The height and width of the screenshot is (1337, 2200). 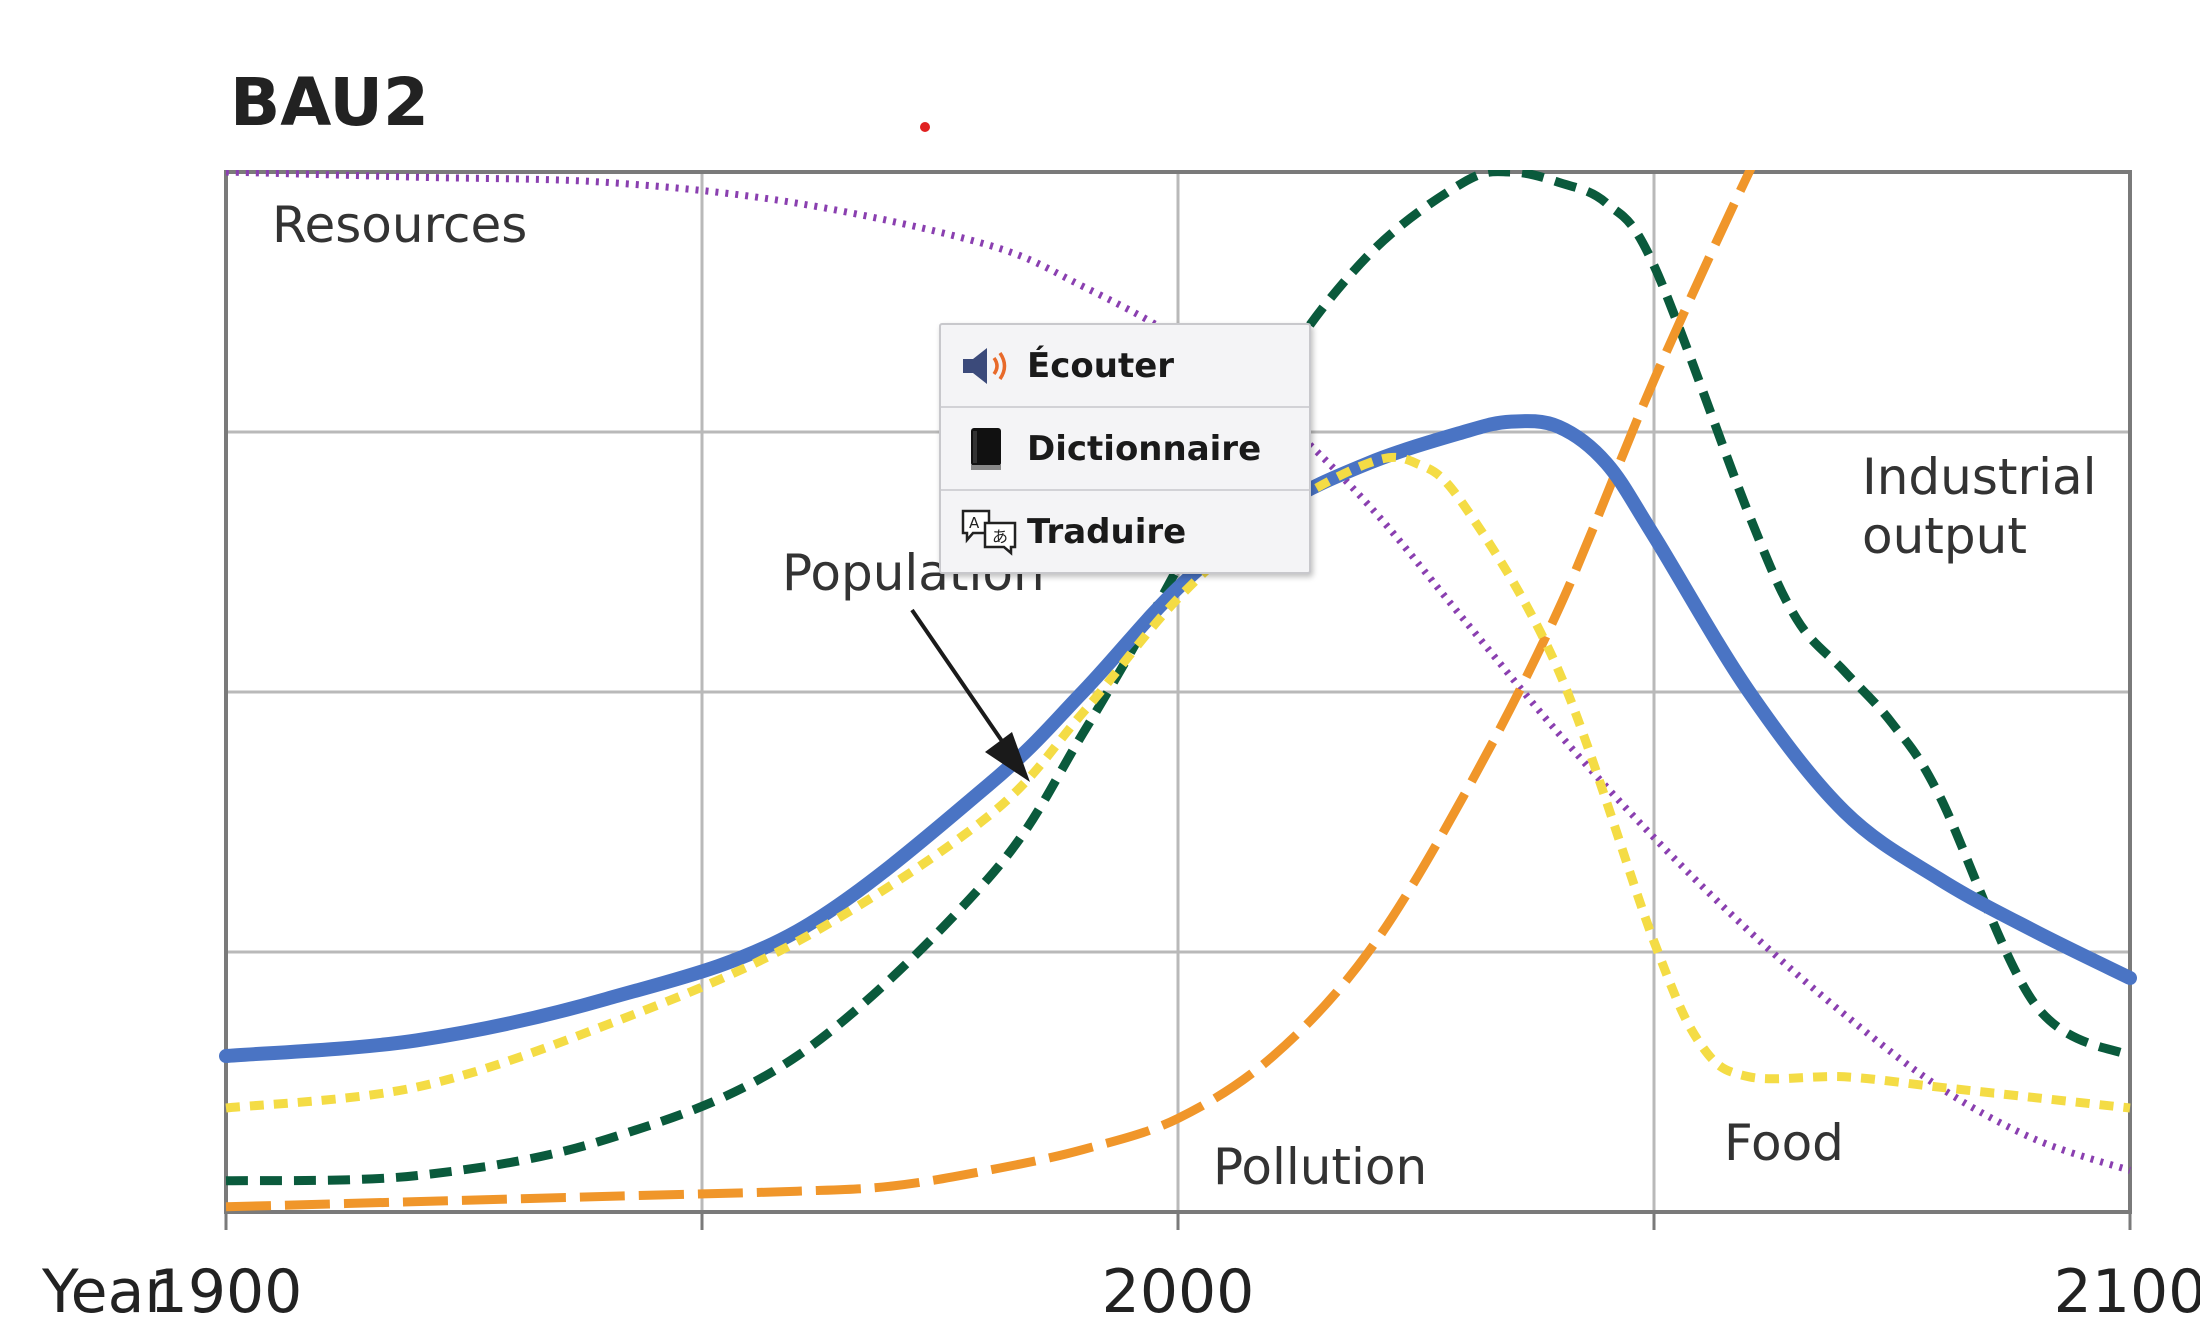 I want to click on annotation-resources: Resources, so click(x=399, y=225).